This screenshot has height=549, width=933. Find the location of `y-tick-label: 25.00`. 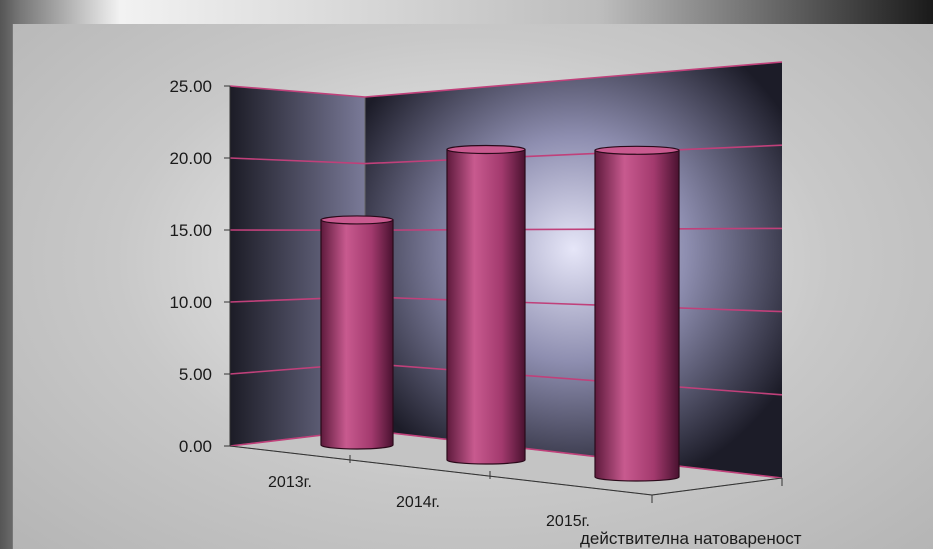

y-tick-label: 25.00 is located at coordinates (190, 86).